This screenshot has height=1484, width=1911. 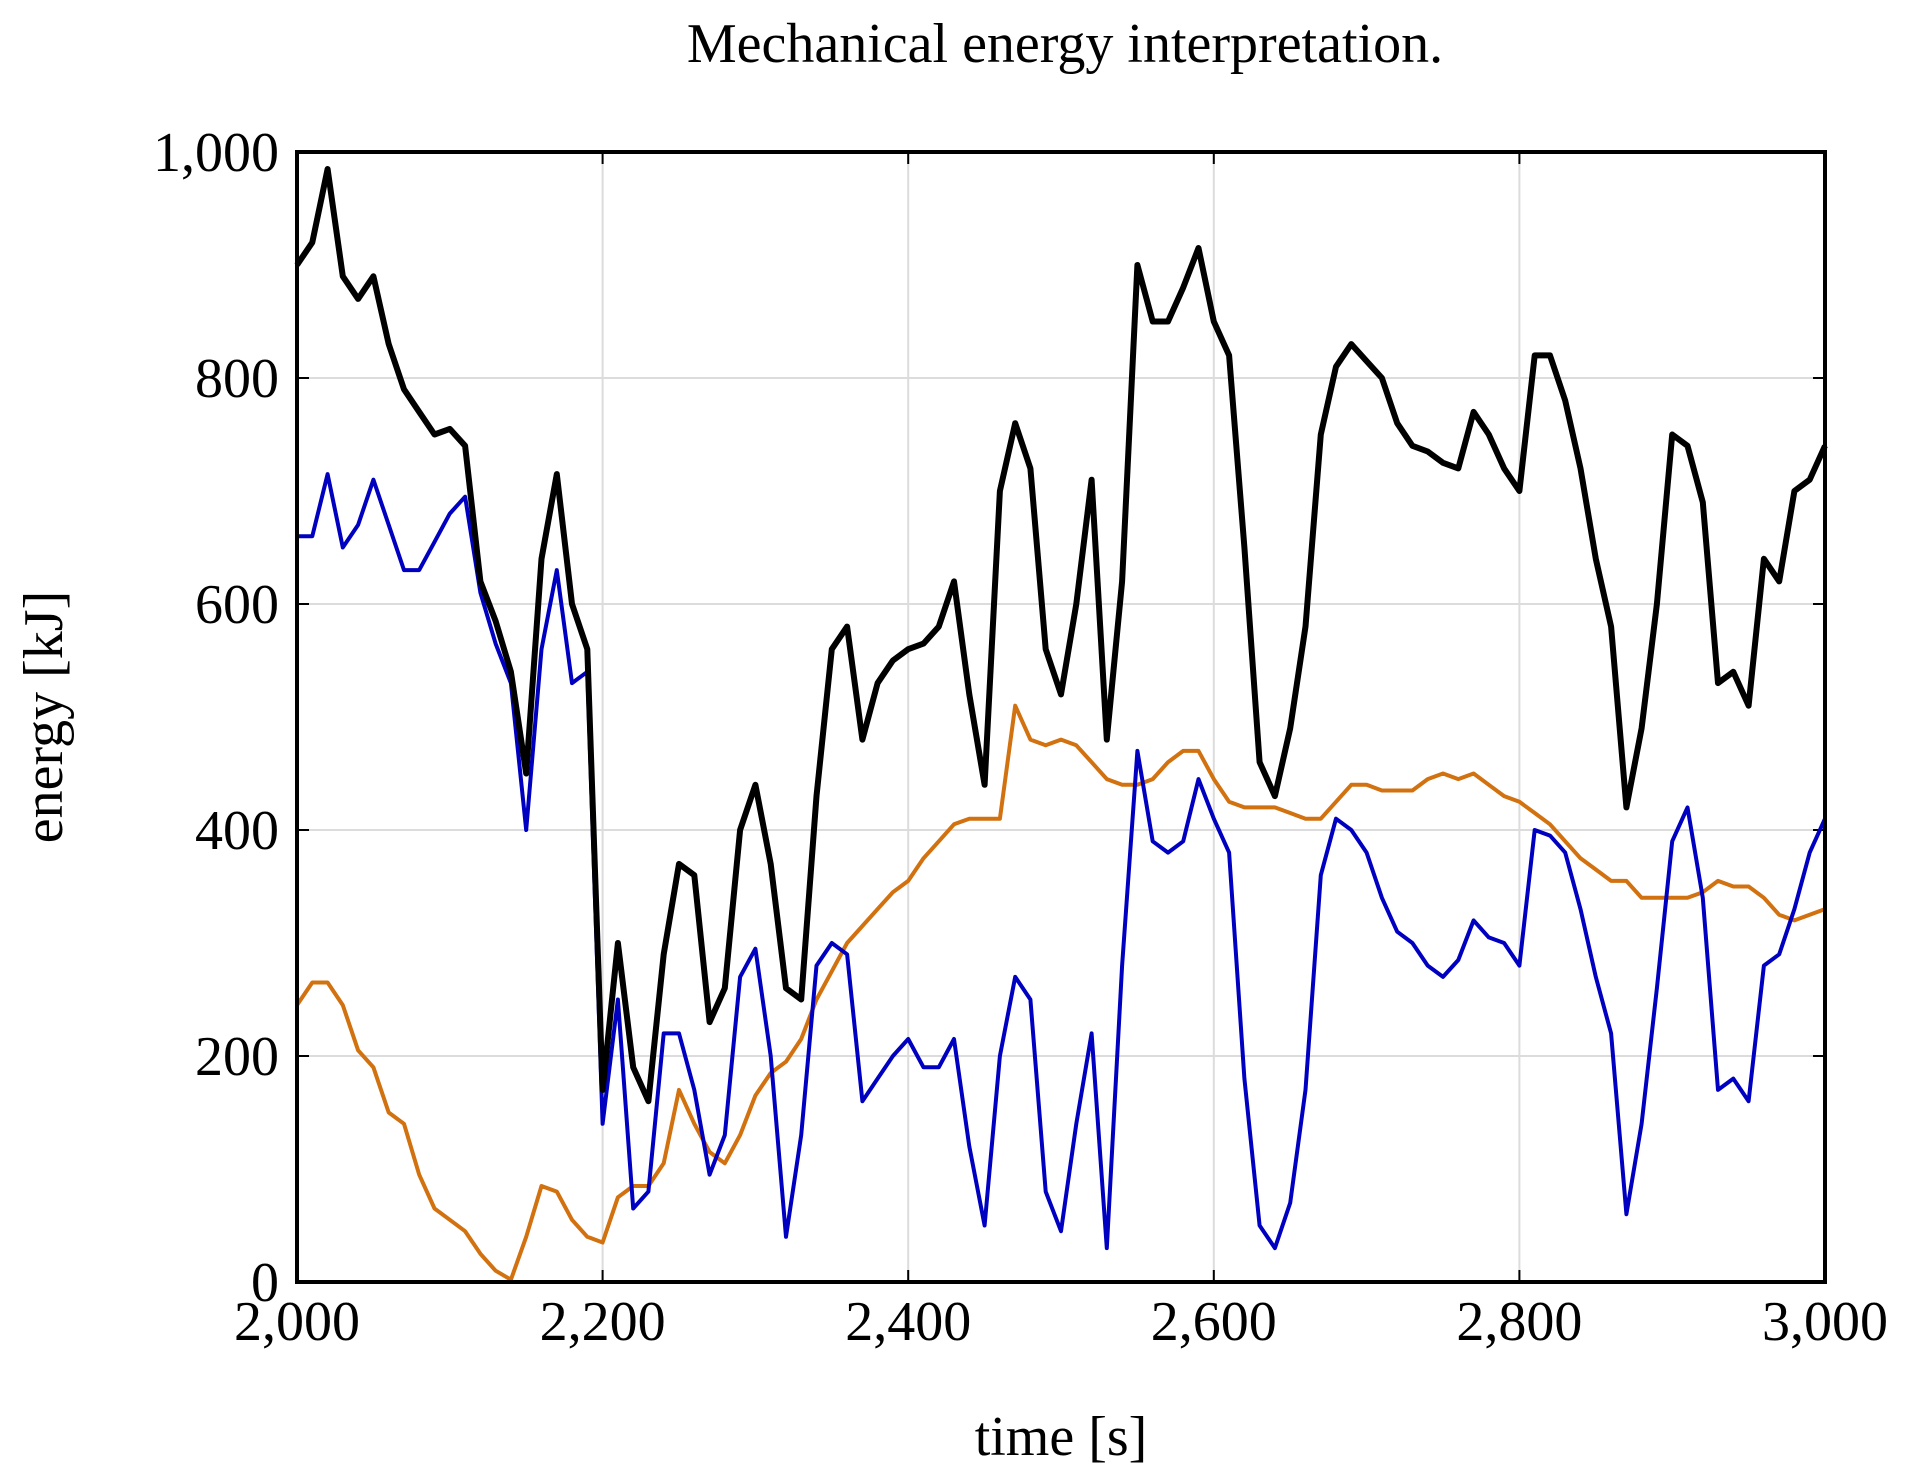 What do you see at coordinates (908, 1322) in the screenshot?
I see `x-tick-label: 2,400` at bounding box center [908, 1322].